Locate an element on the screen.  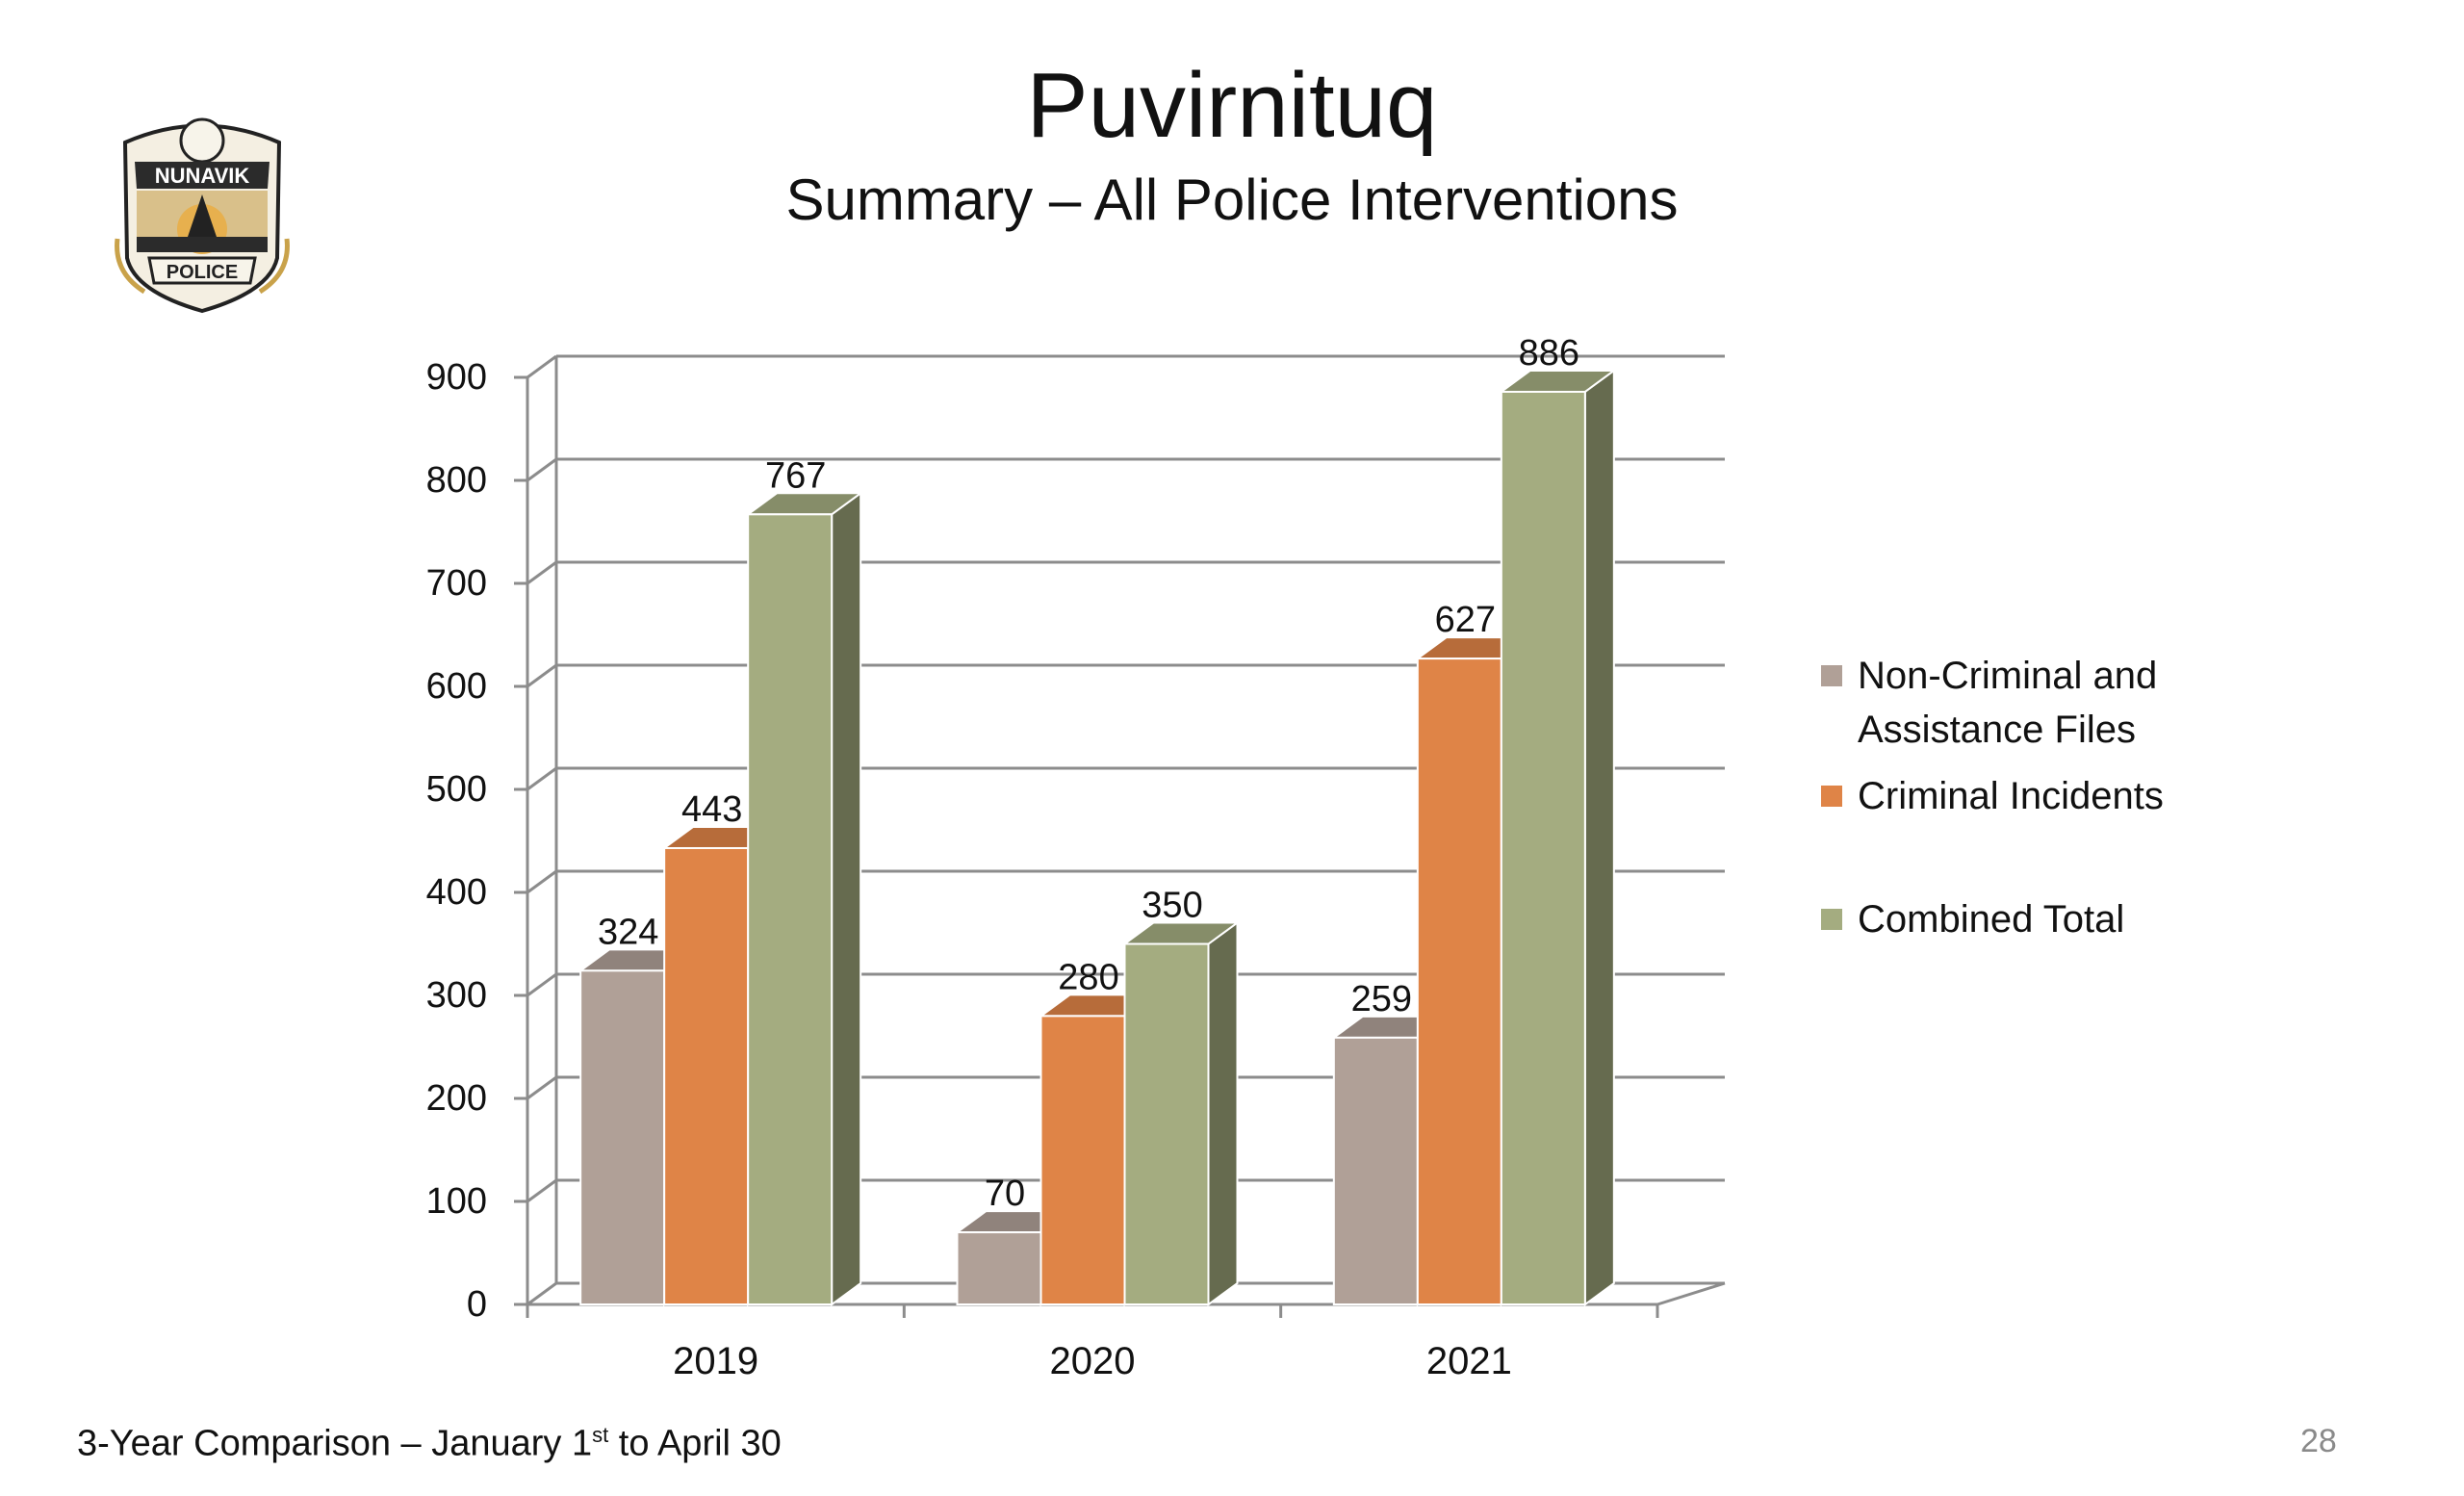
y-tick-label: 400 is located at coordinates (456, 892).